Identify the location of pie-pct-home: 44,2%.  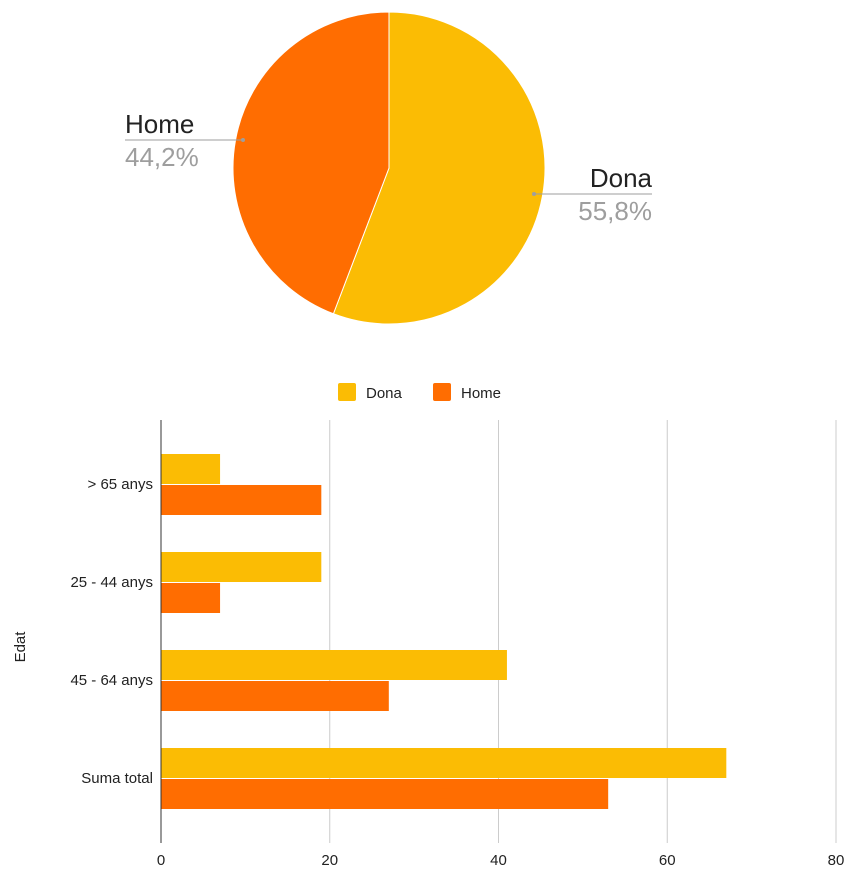
(162, 157).